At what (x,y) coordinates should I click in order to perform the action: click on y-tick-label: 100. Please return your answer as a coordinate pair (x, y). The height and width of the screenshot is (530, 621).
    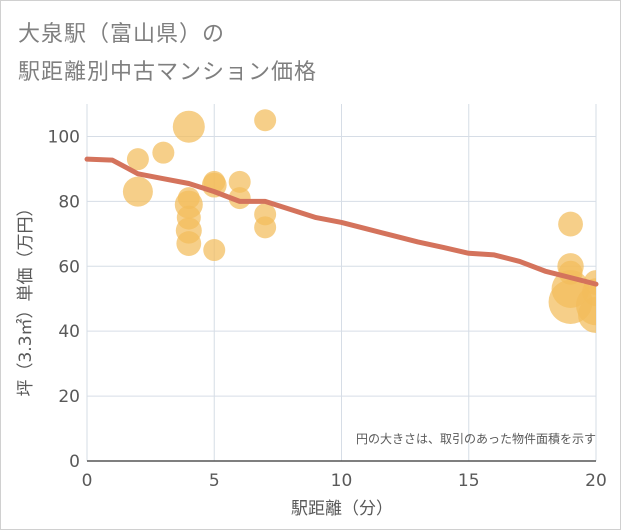
    Looking at the image, I should click on (64, 137).